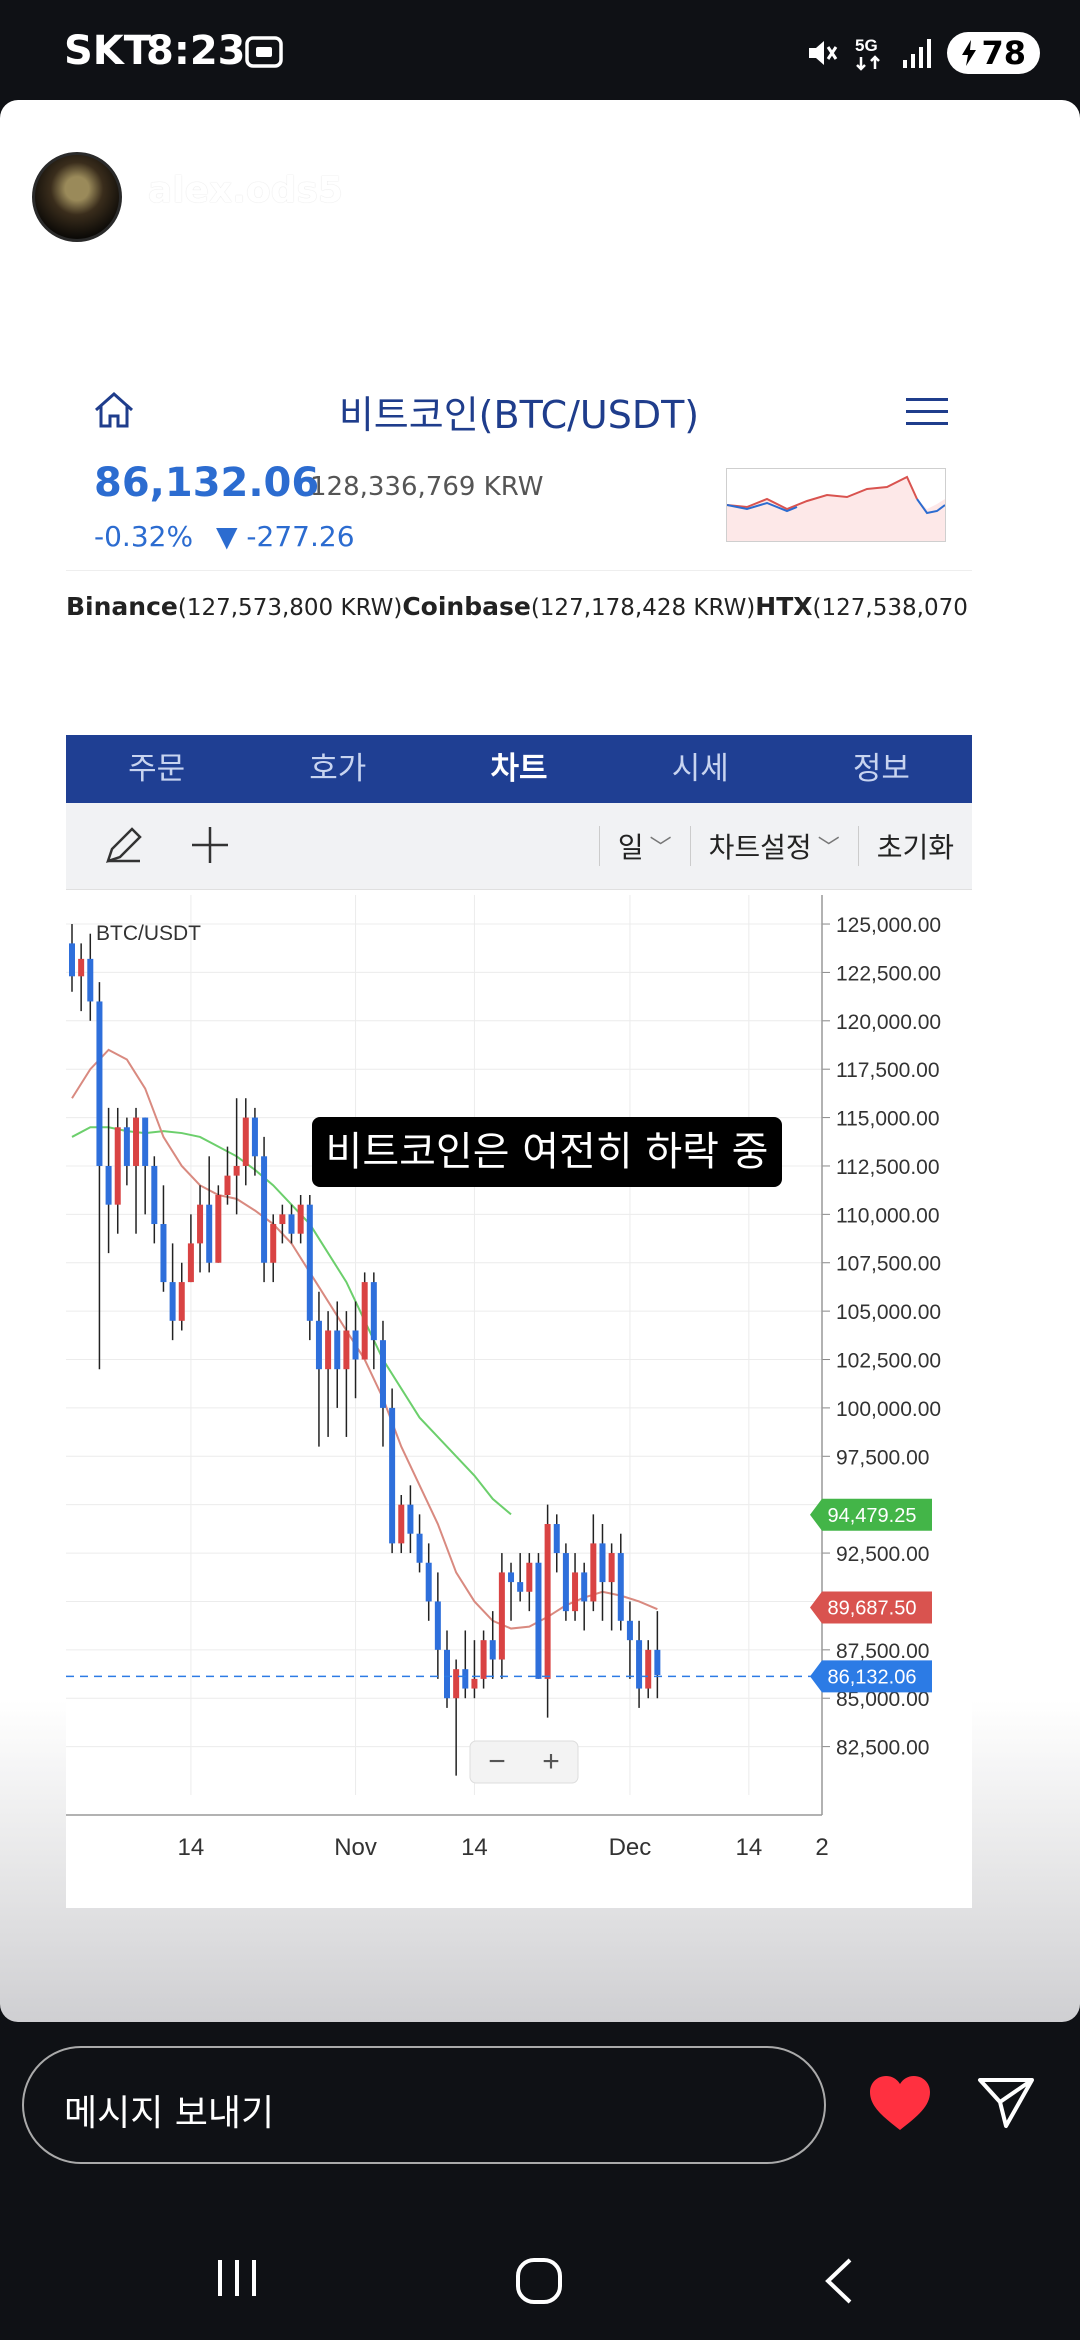 This screenshot has height=2340, width=1080. I want to click on current-price: 86,132.06, so click(207, 483).